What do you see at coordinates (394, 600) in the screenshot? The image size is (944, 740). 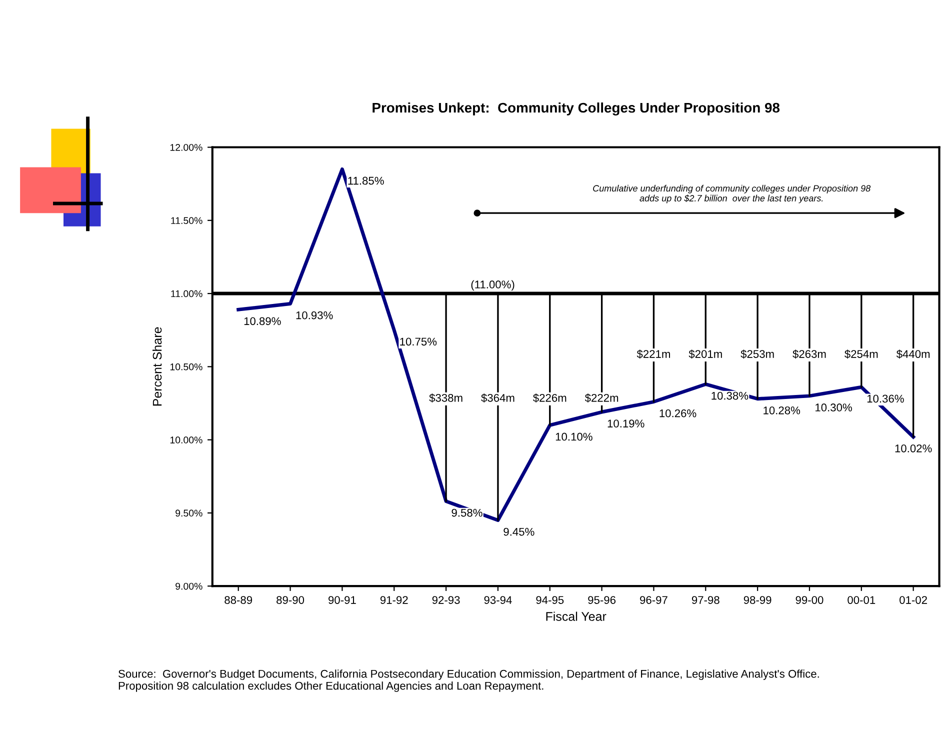 I see `x-tick-label: 91-92` at bounding box center [394, 600].